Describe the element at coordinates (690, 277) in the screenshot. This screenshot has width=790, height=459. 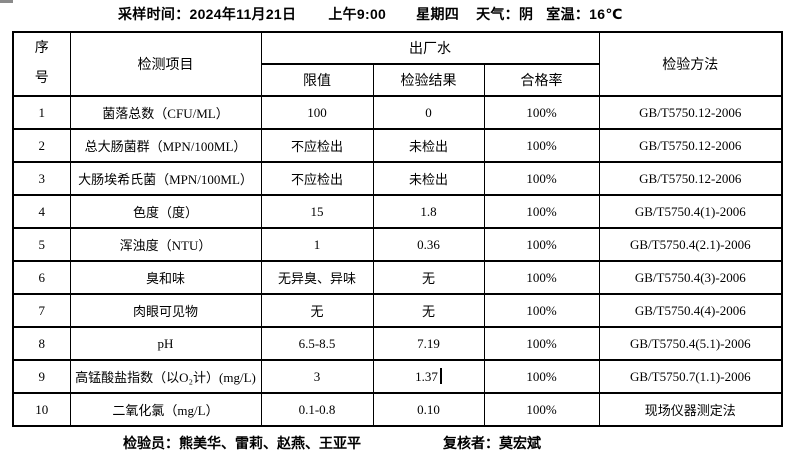
I see `cell-method: GB/T5750.4(3)-2006` at that location.